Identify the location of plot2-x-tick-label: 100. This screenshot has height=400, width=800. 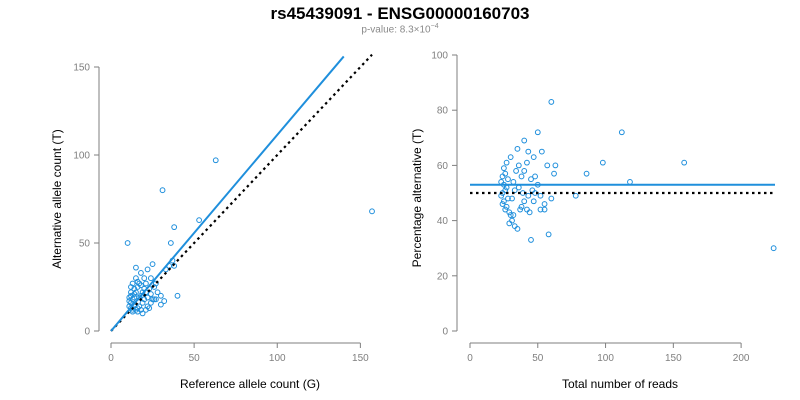
(605, 358).